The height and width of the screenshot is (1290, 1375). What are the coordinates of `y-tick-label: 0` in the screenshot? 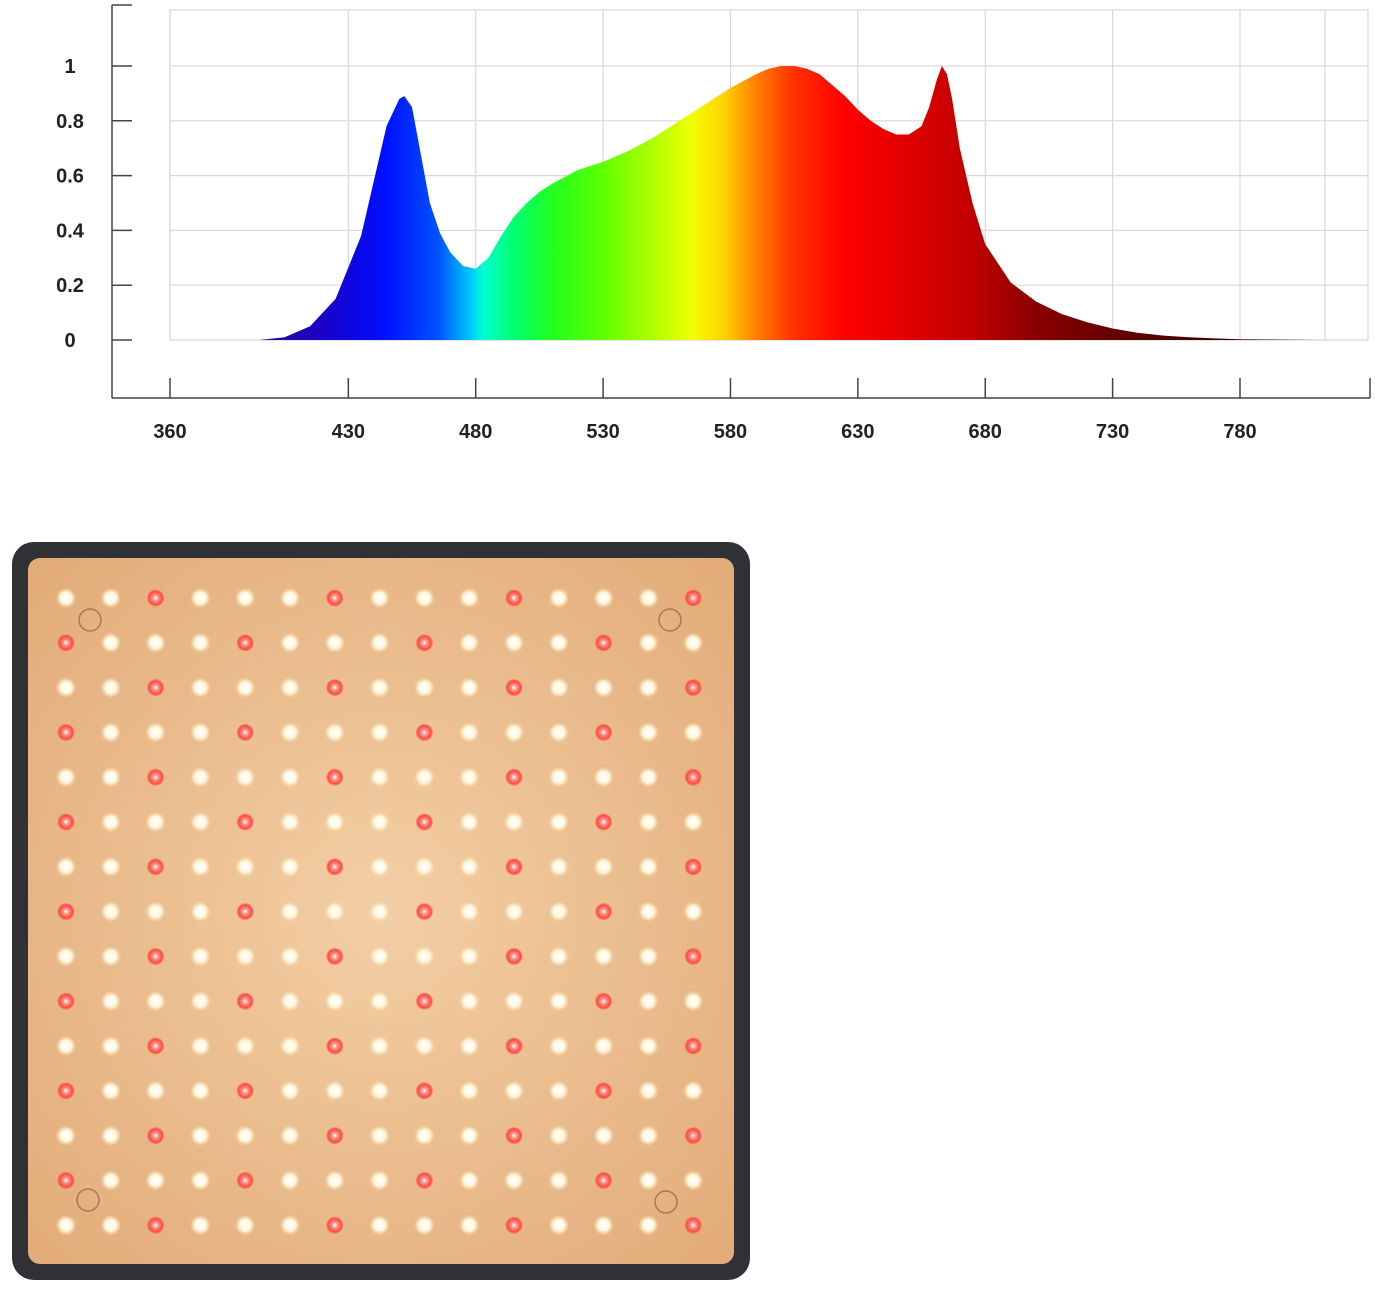 It's located at (69, 341).